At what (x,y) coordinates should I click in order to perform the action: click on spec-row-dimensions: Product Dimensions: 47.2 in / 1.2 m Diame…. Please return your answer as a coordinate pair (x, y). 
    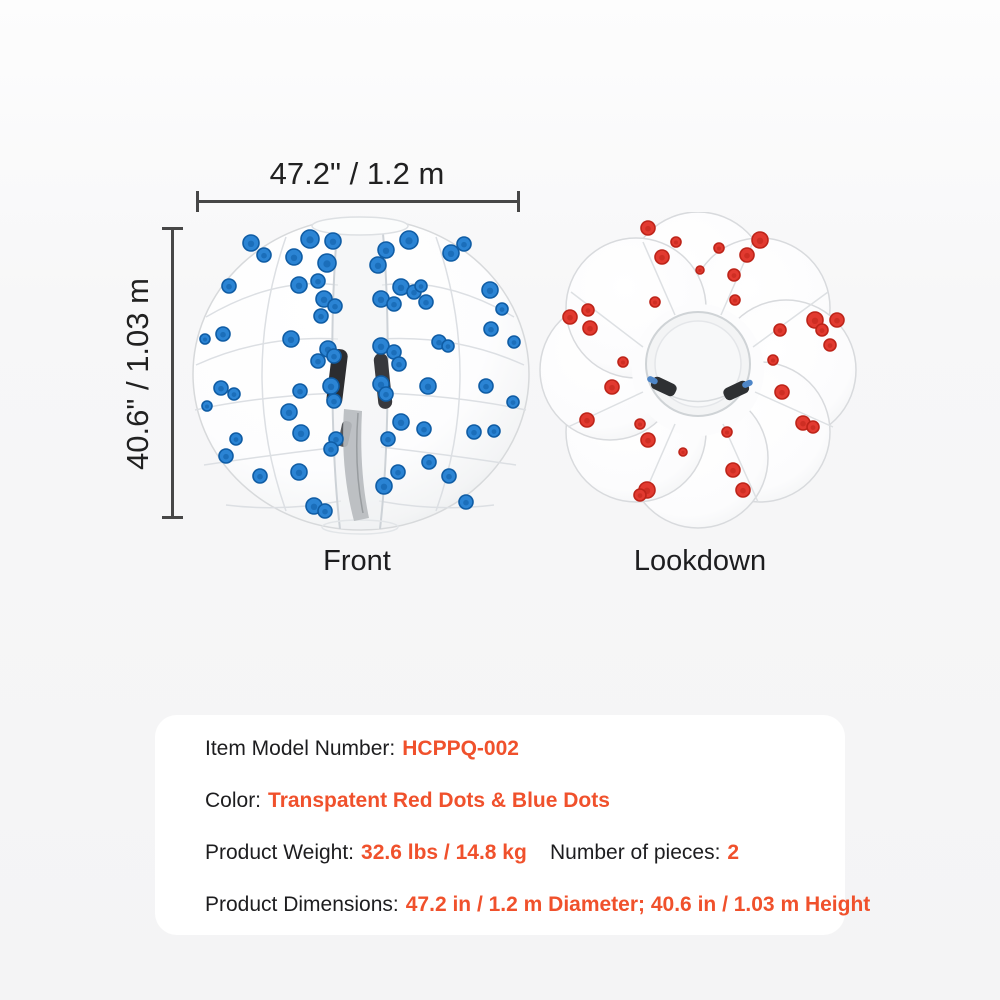
    Looking at the image, I should click on (537, 905).